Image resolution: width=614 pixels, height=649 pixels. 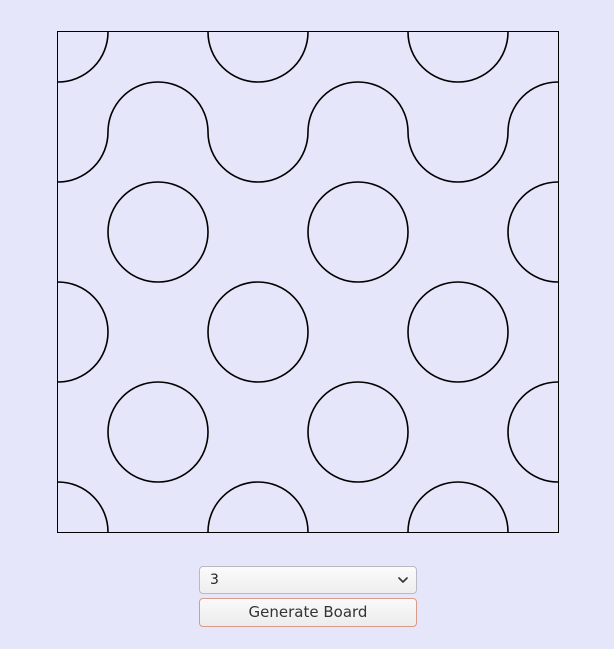 I want to click on size-select: 3, so click(x=308, y=580).